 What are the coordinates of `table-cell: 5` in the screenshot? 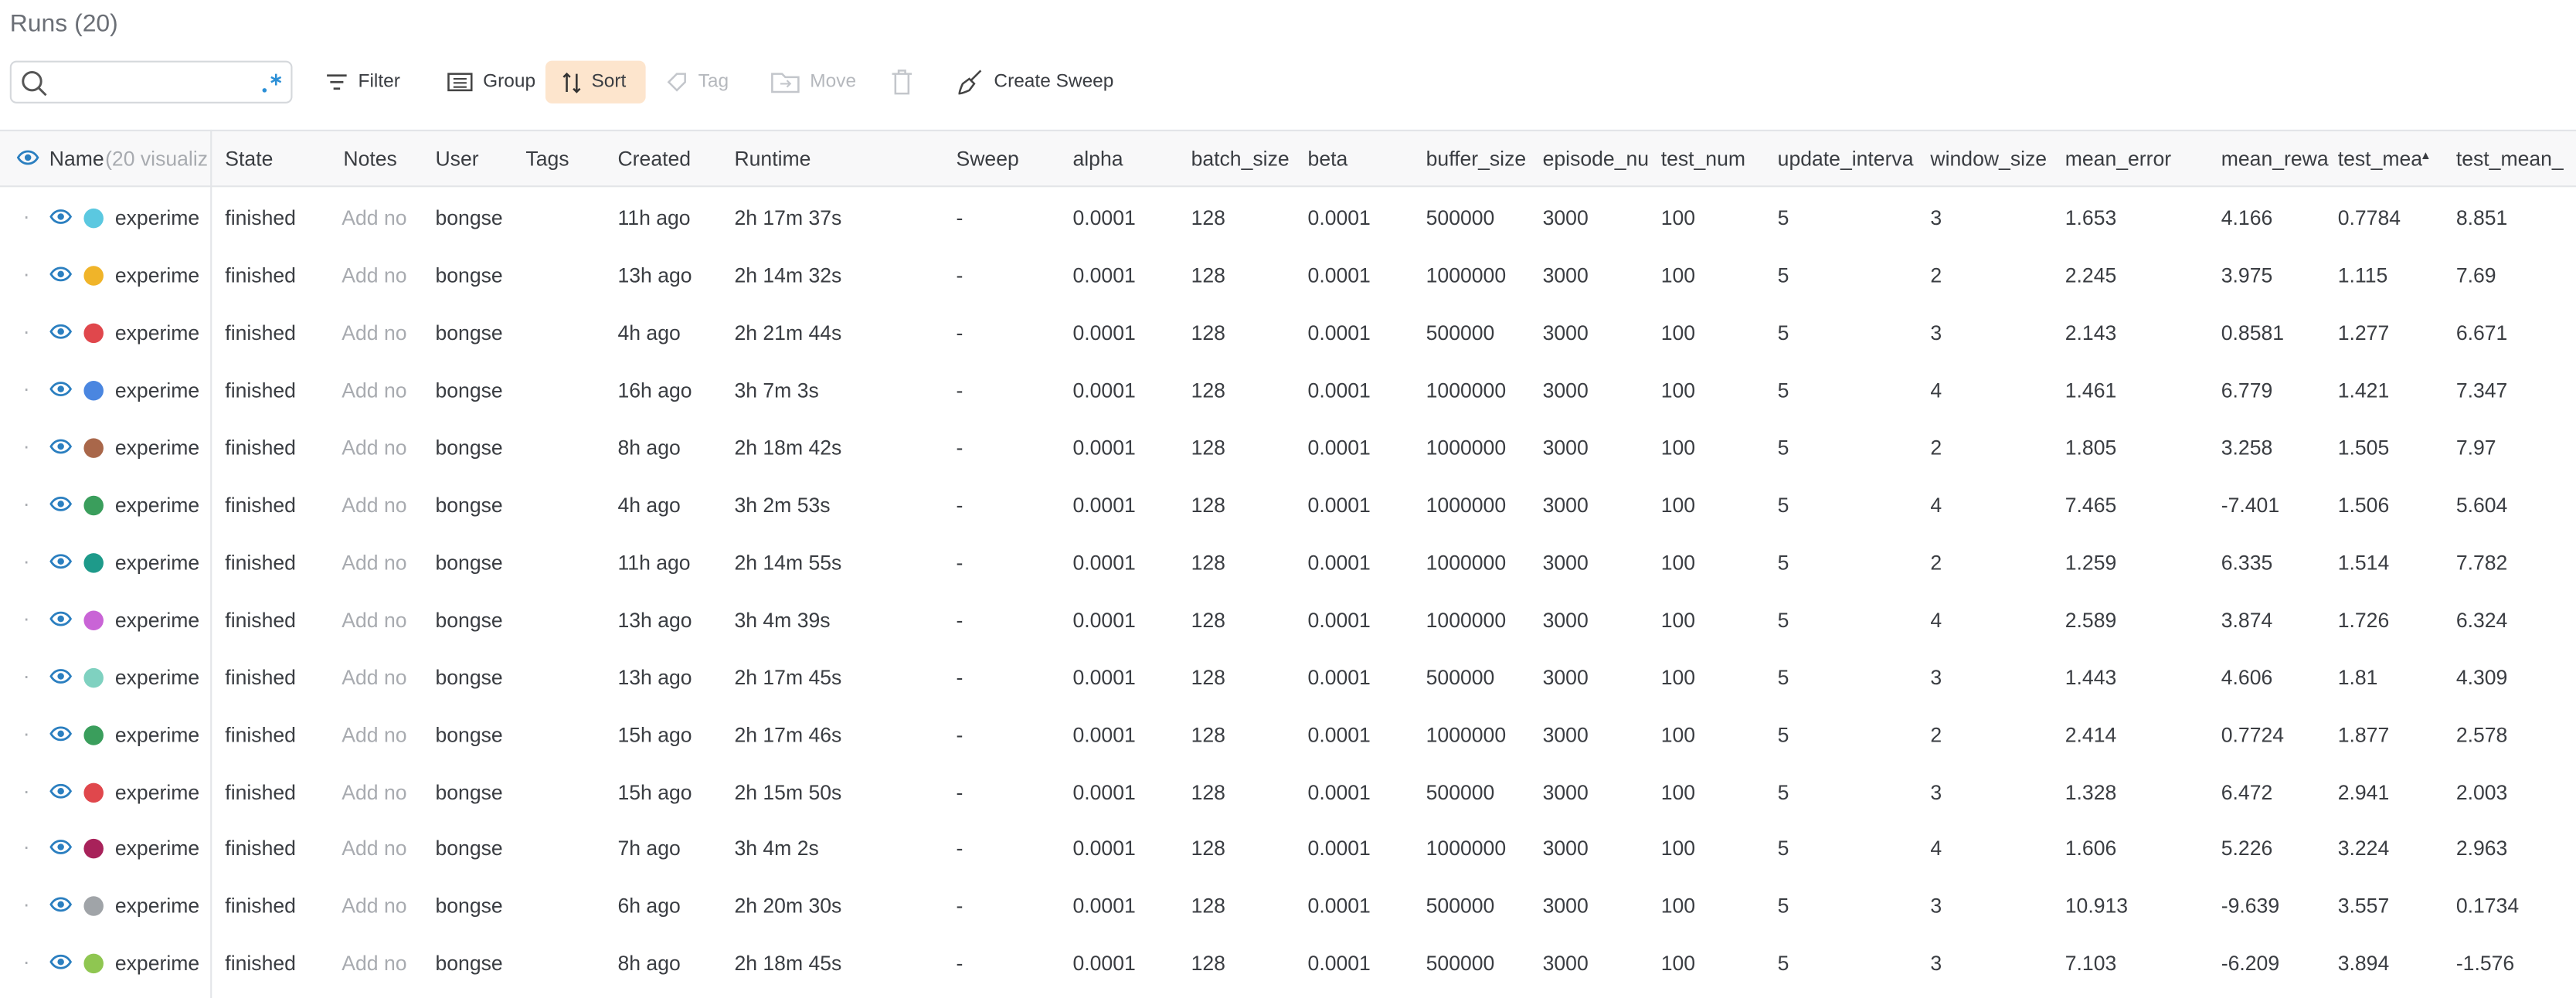 It's located at (1783, 620).